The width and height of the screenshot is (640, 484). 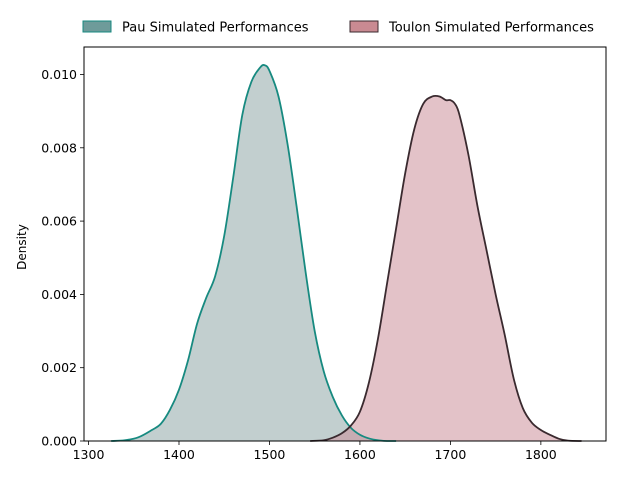 What do you see at coordinates (450, 454) in the screenshot?
I see `x-tick-label: 1700` at bounding box center [450, 454].